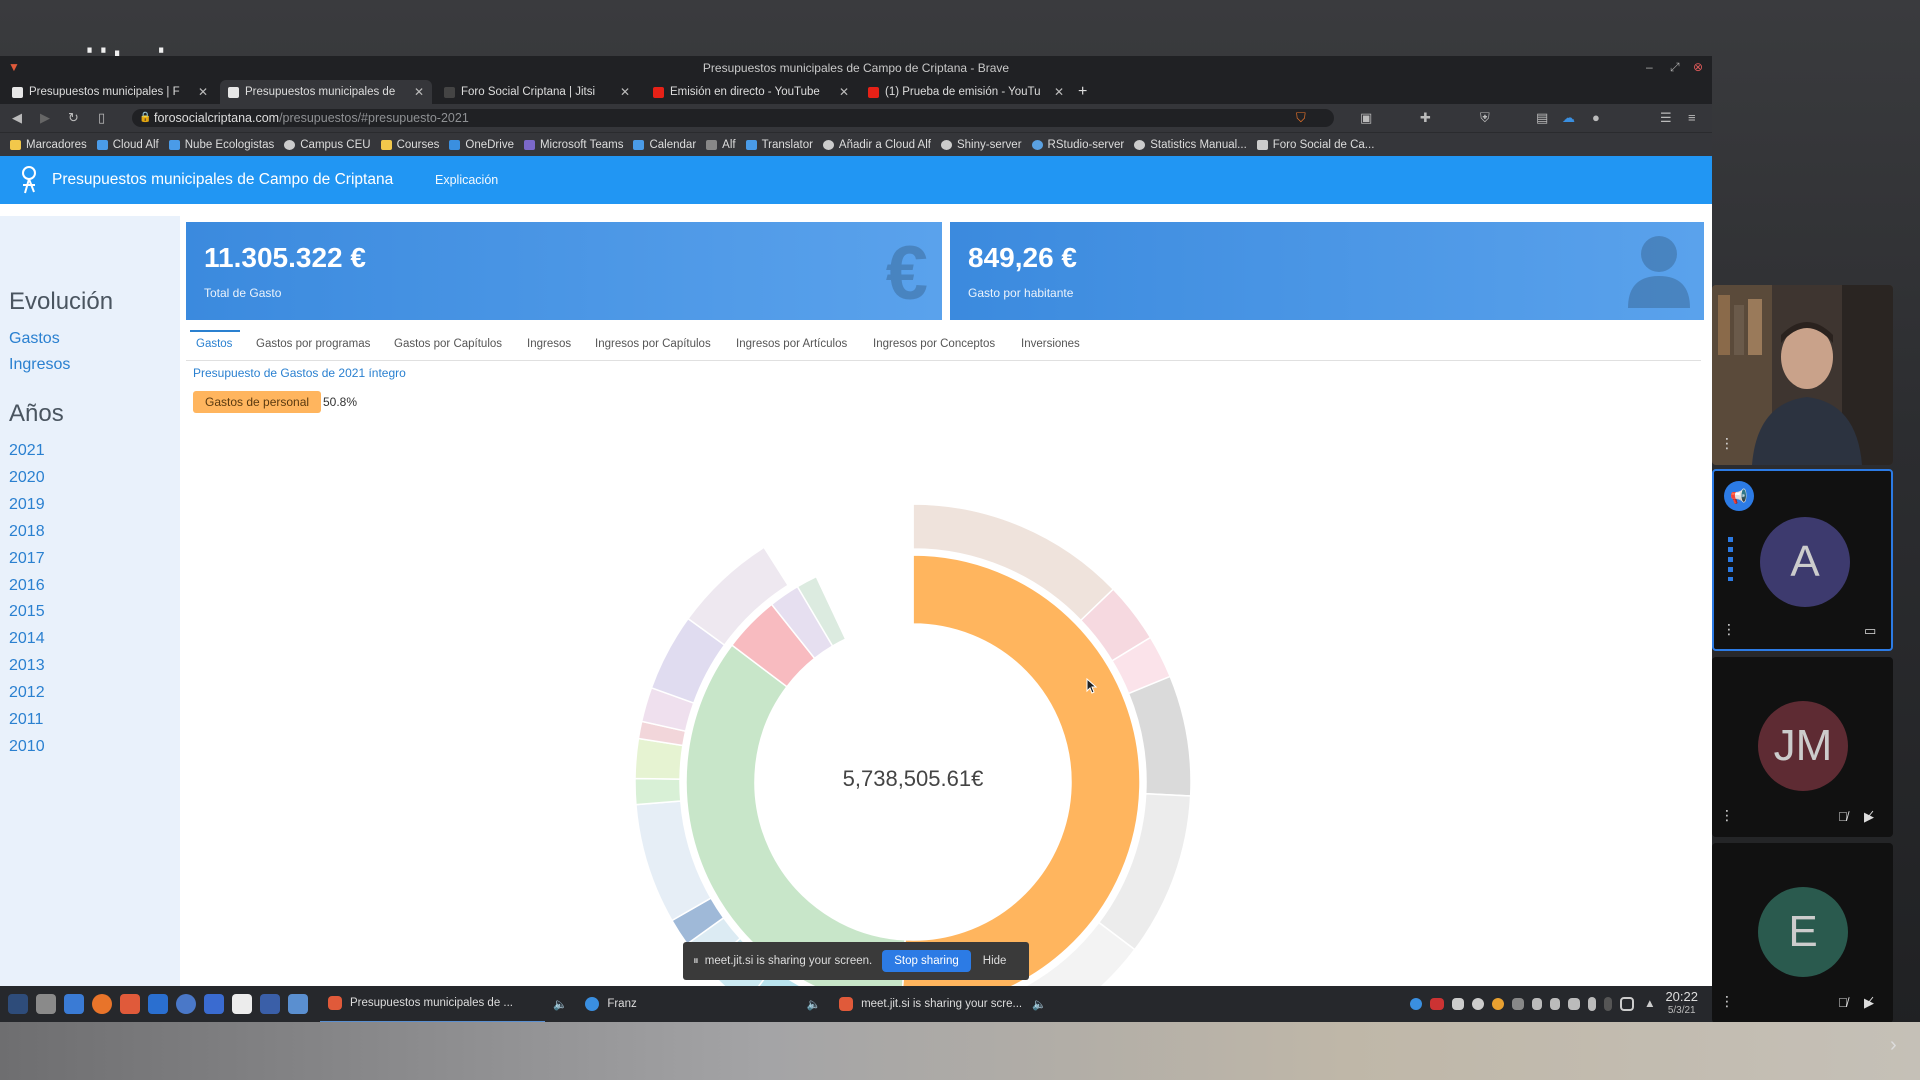 The image size is (1920, 1080). What do you see at coordinates (27, 477) in the screenshot?
I see `year-link-2020: 2020` at bounding box center [27, 477].